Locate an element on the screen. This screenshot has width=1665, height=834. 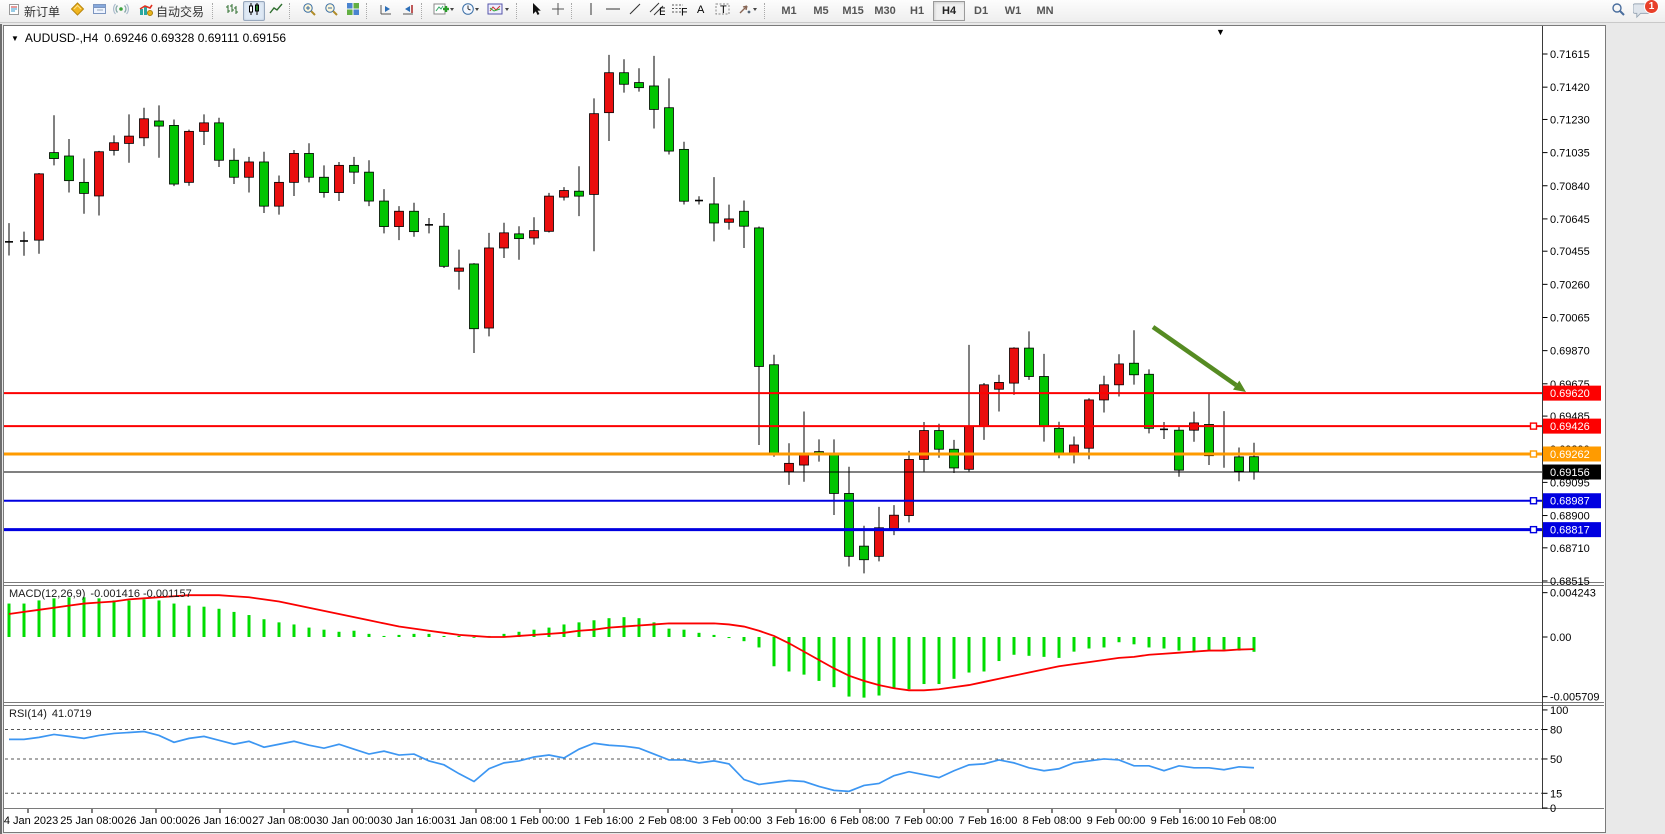
svg-text: 0.68710 is located at coordinates (1570, 549).